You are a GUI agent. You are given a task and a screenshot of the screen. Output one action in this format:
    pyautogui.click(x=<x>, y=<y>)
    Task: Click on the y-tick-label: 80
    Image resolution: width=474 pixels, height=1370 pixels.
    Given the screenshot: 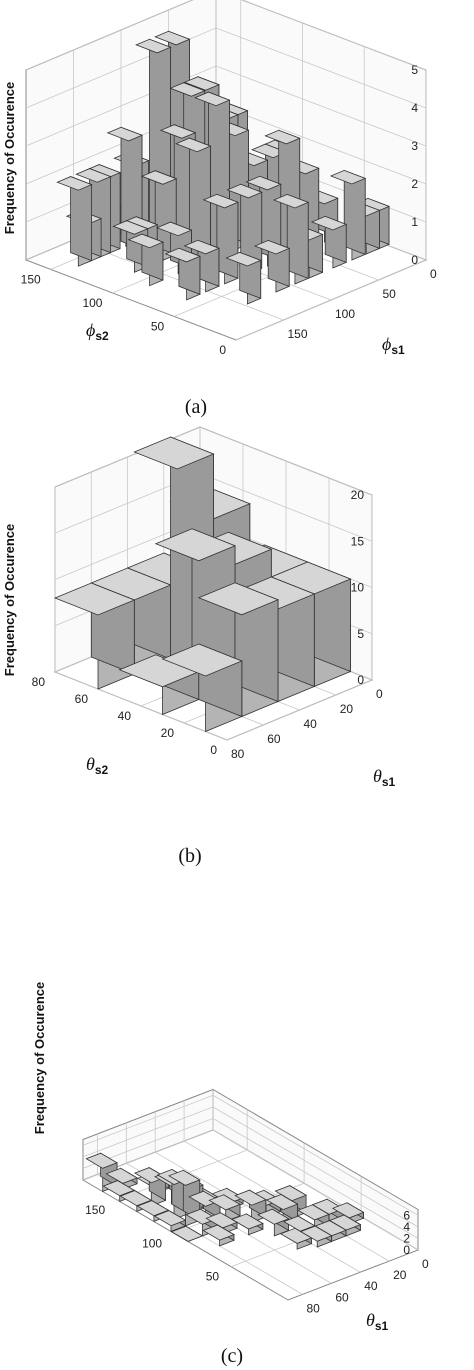 What is the action you would take?
    pyautogui.click(x=39, y=682)
    